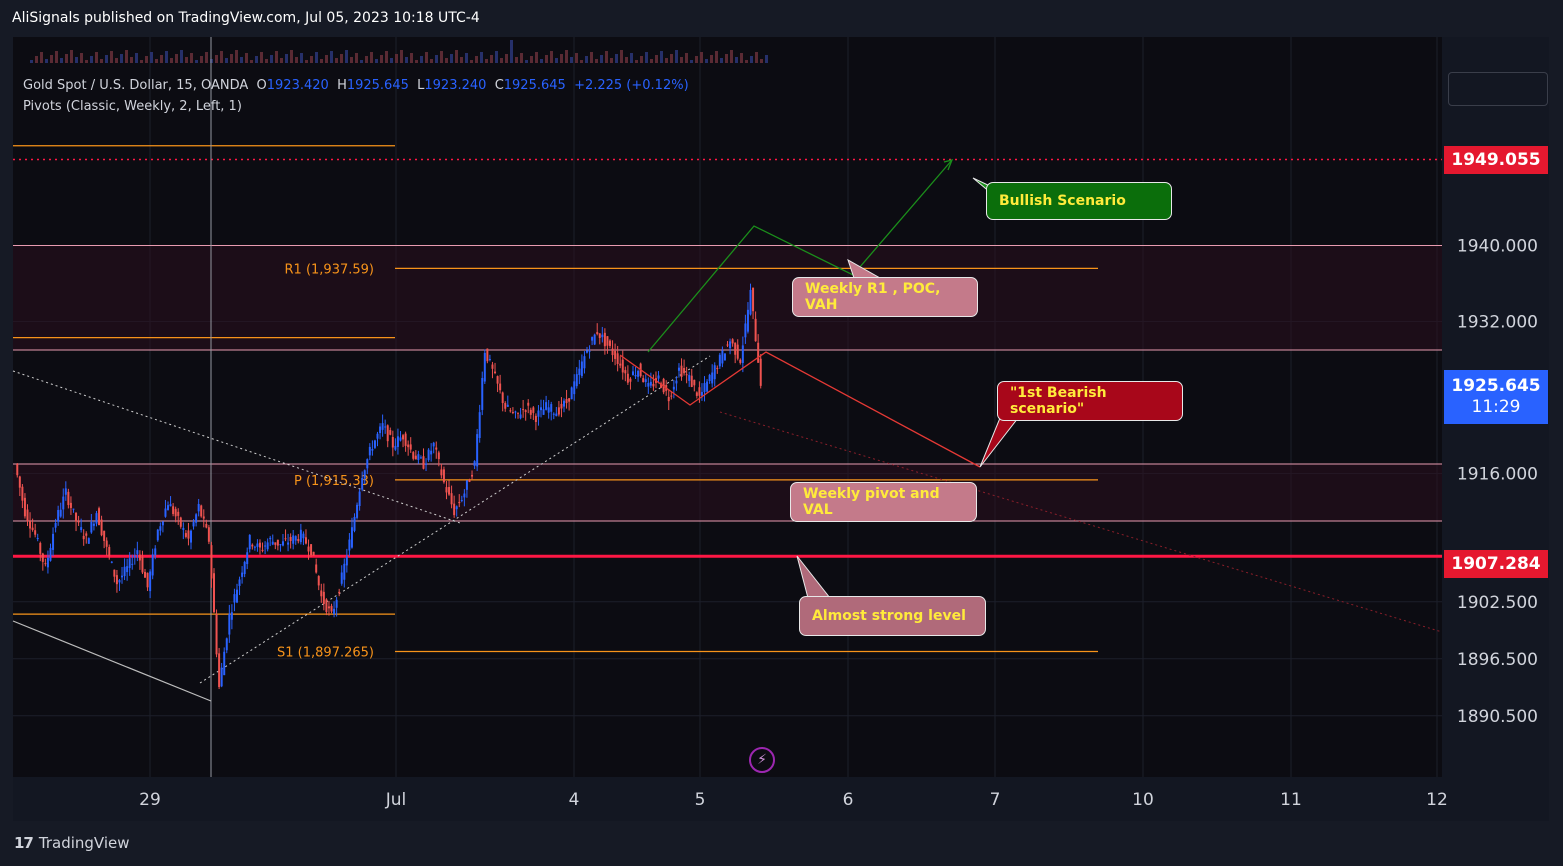  I want to click on tradingview-brand: 17 TradingView, so click(72, 843).